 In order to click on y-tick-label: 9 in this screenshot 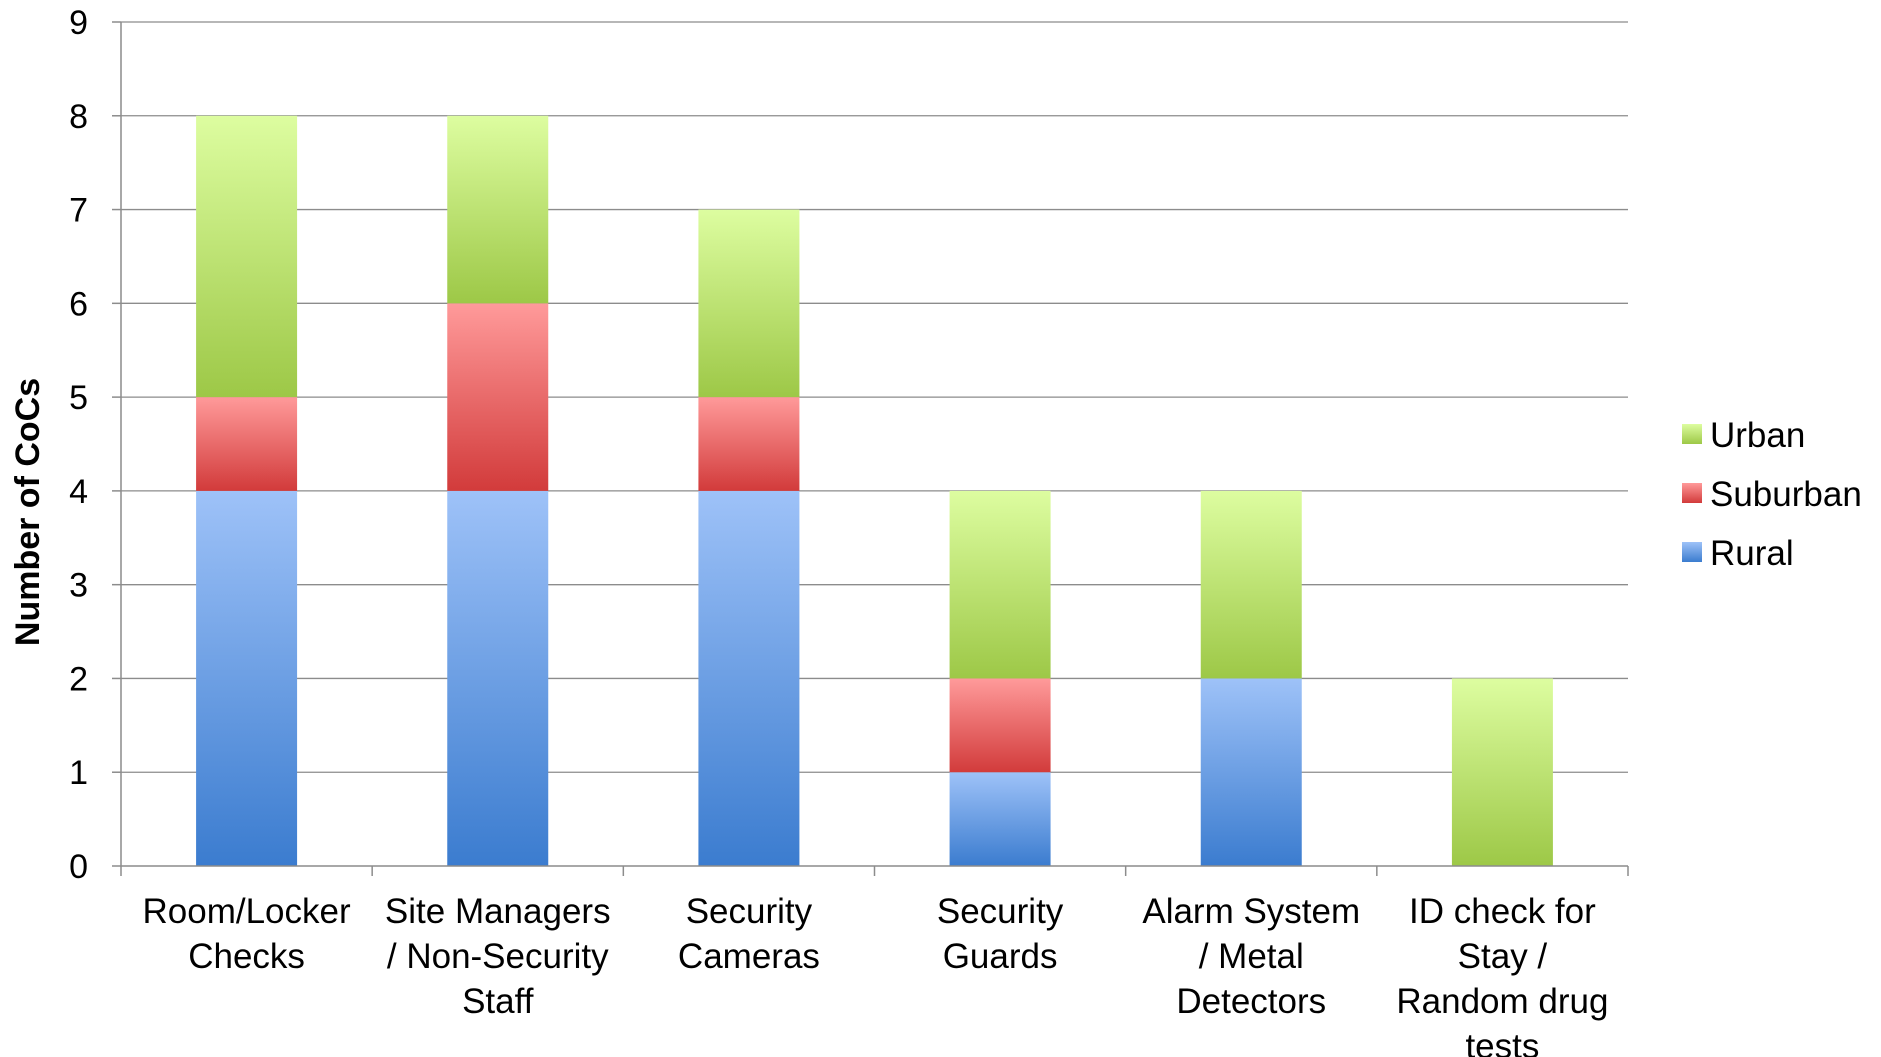, I will do `click(78, 23)`.